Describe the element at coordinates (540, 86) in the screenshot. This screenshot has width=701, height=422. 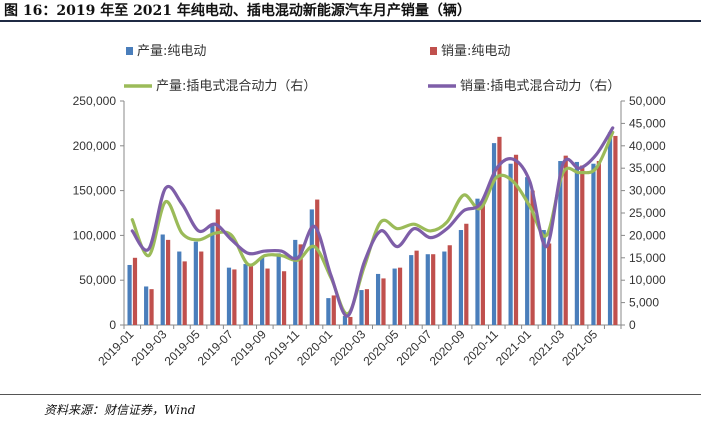
I see `legend-label: 销量:插电式混合动力（右）` at that location.